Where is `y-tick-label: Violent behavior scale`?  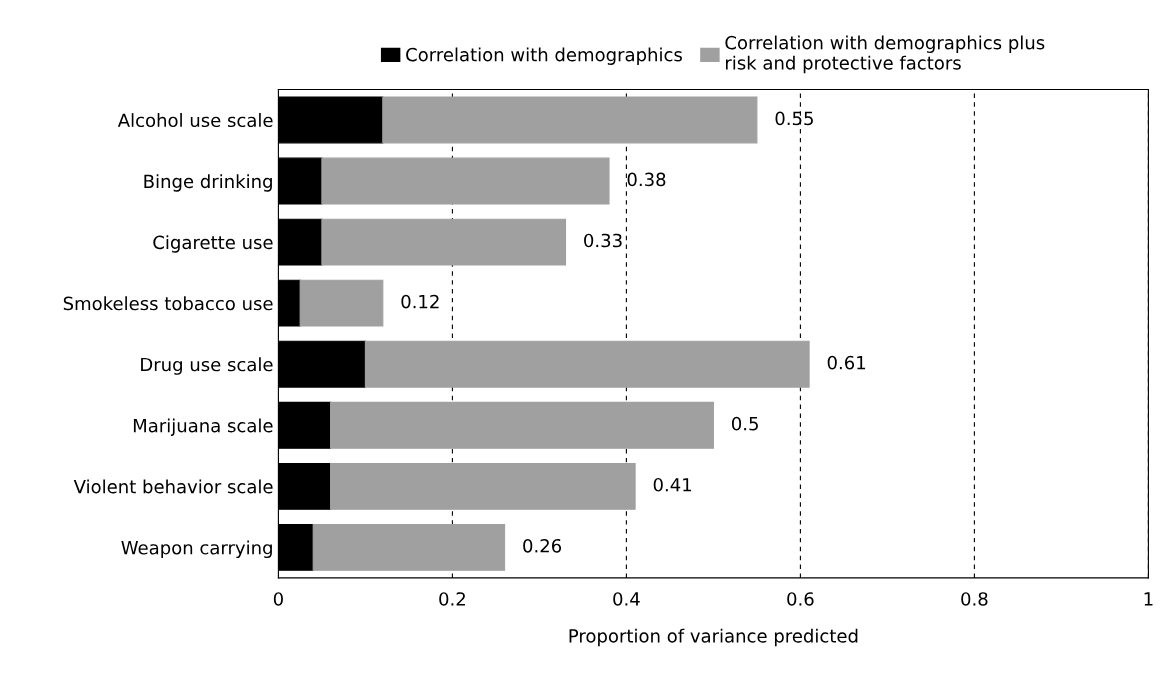
y-tick-label: Violent behavior scale is located at coordinates (173, 486).